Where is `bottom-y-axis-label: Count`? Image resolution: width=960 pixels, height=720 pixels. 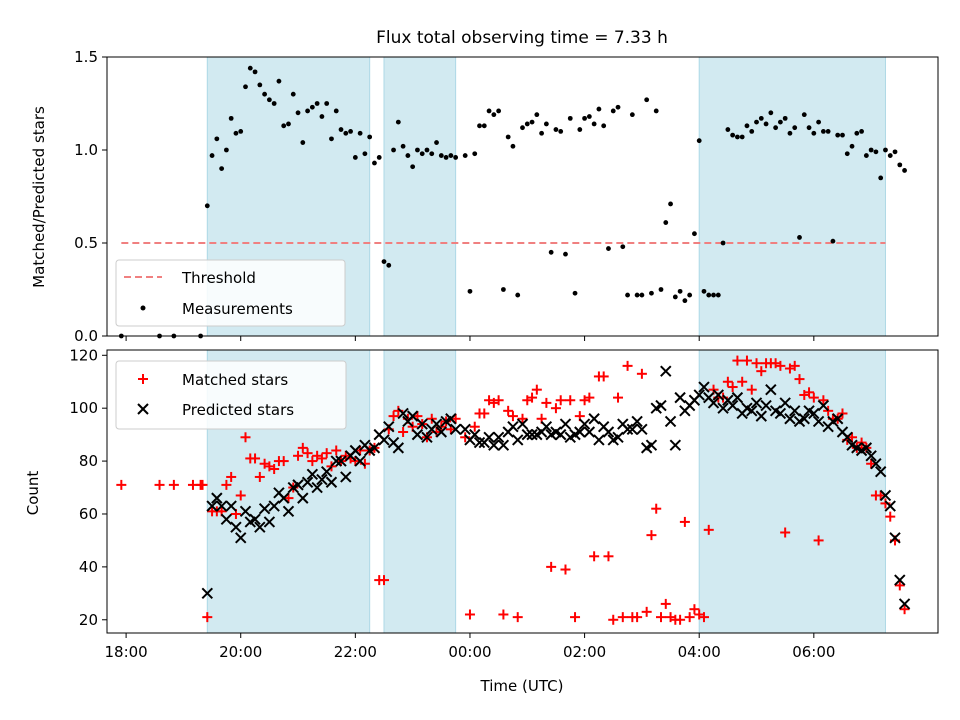 bottom-y-axis-label: Count is located at coordinates (33, 493).